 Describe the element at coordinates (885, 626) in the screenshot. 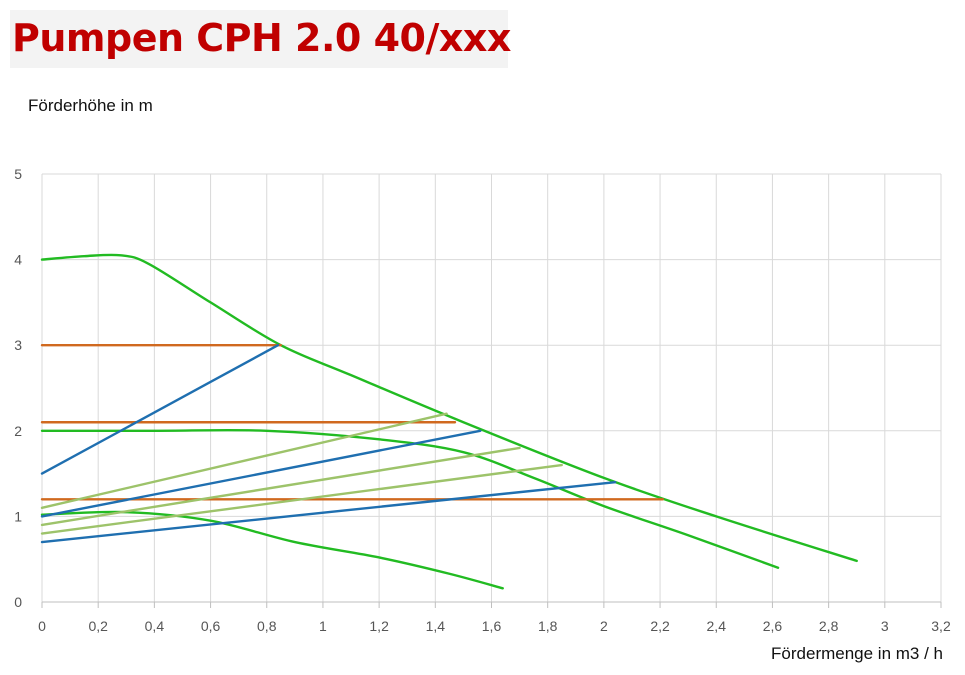

I see `x-tick-label: 3` at that location.